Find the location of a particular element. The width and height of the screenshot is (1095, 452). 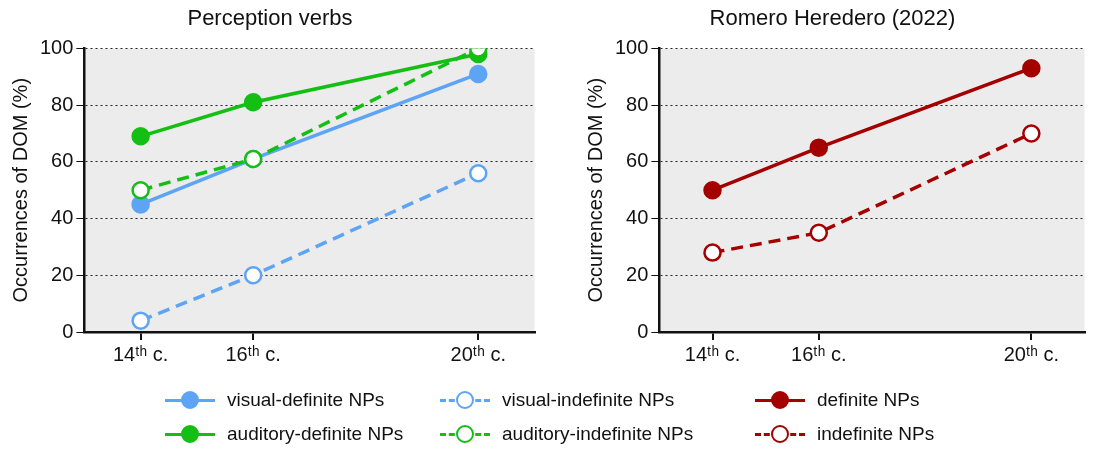

legend-label: visual-definite NPs is located at coordinates (306, 400).